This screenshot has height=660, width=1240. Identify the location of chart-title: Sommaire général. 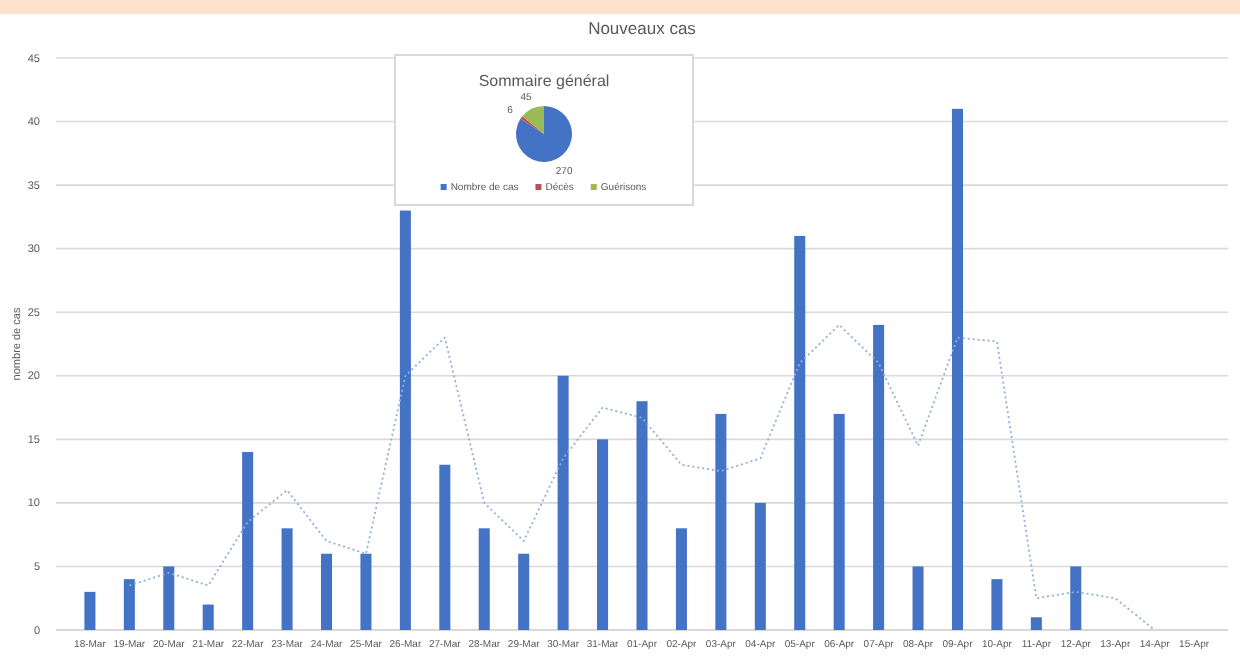
(544, 81).